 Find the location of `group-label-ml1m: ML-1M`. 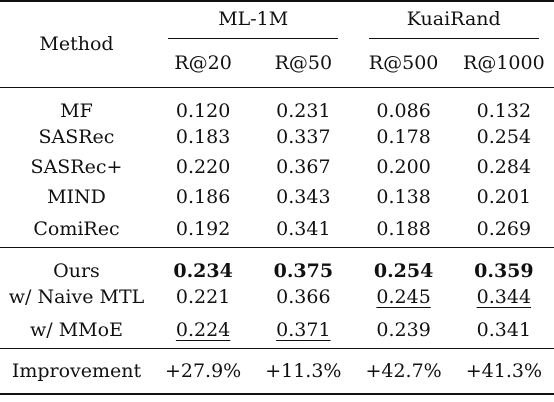

group-label-ml1m: ML-1M is located at coordinates (253, 23).